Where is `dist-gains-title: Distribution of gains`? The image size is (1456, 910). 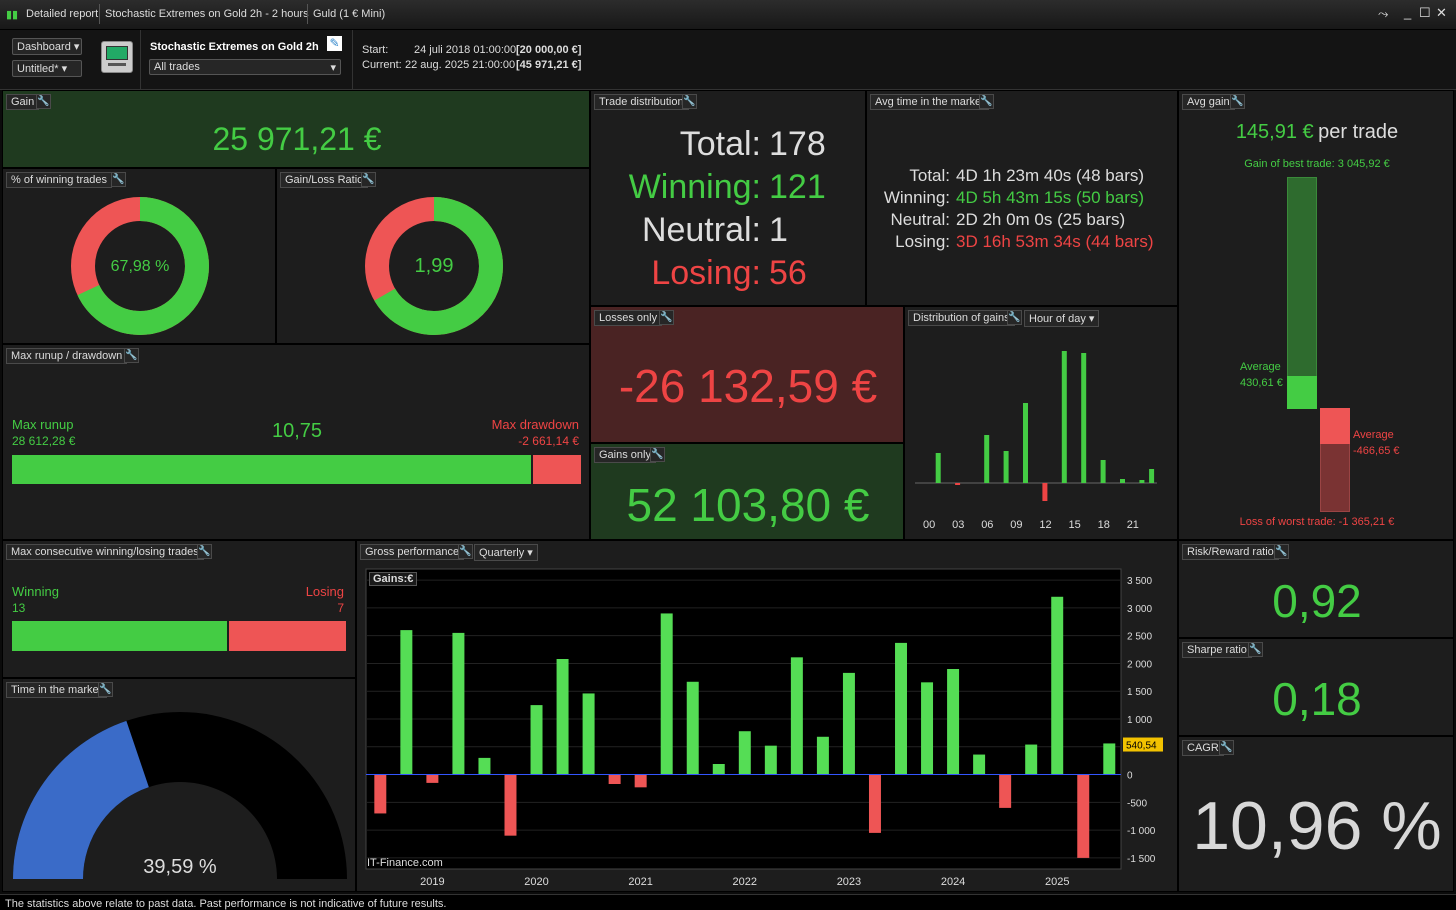
dist-gains-title: Distribution of gains is located at coordinates (961, 318).